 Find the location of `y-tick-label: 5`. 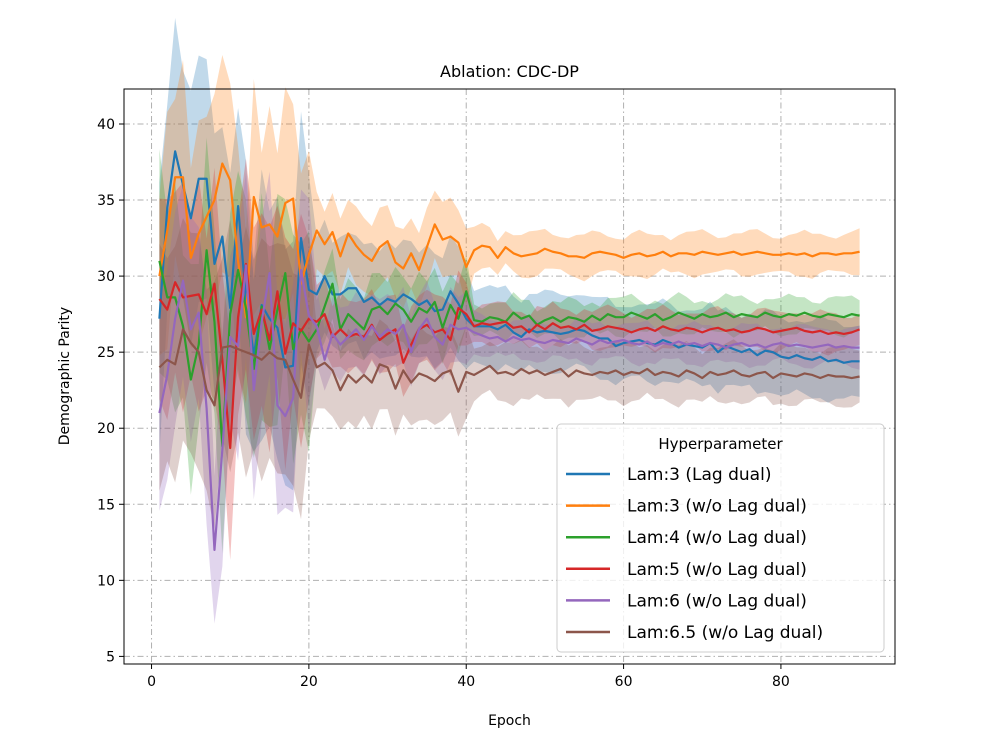

y-tick-label: 5 is located at coordinates (110, 657).